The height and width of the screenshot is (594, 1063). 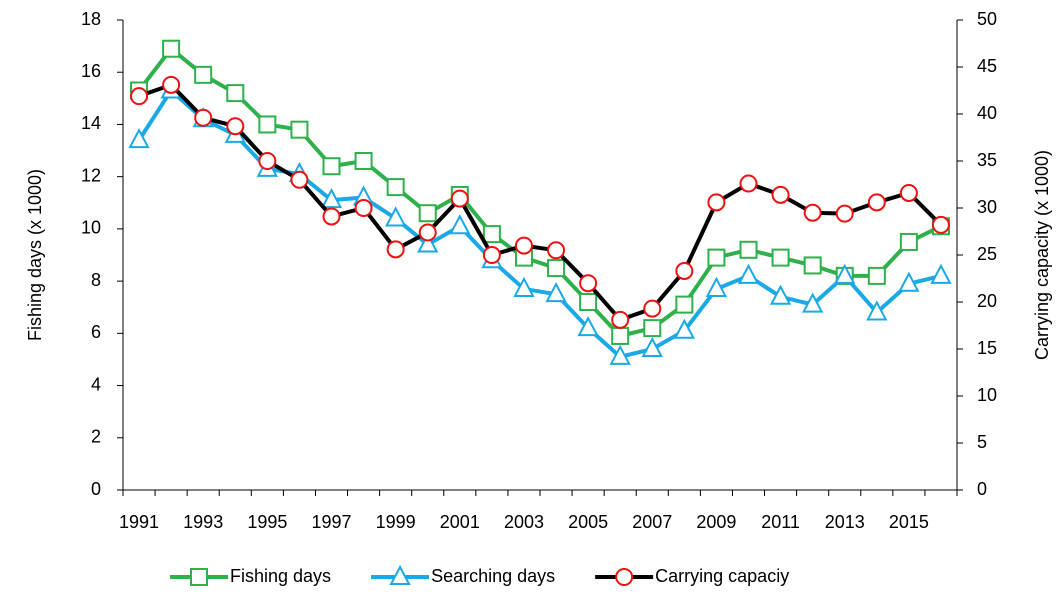 What do you see at coordinates (909, 522) in the screenshot?
I see `x-tick-label: 2015` at bounding box center [909, 522].